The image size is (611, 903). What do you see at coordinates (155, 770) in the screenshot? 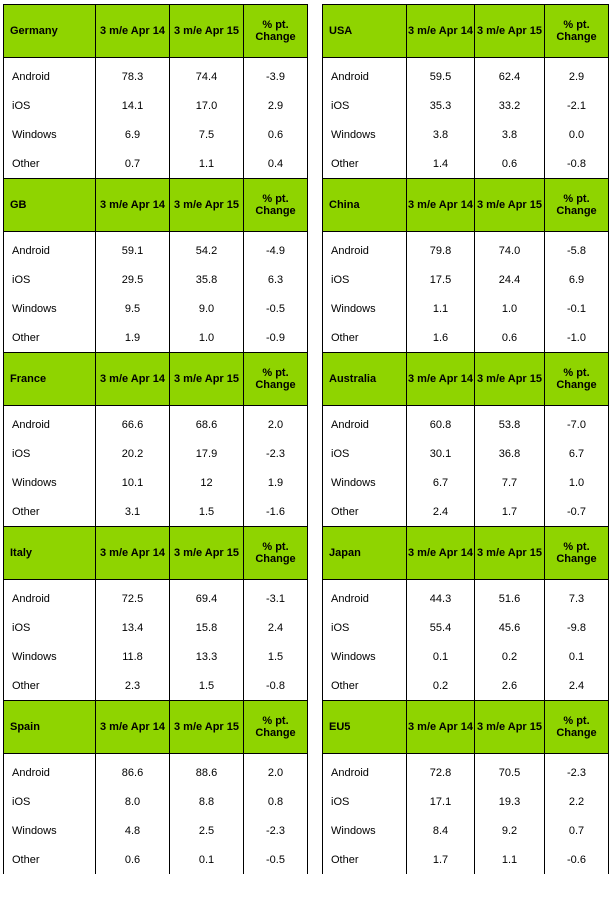
I see `table-row: Android 86.6 88.6 2.0` at bounding box center [155, 770].